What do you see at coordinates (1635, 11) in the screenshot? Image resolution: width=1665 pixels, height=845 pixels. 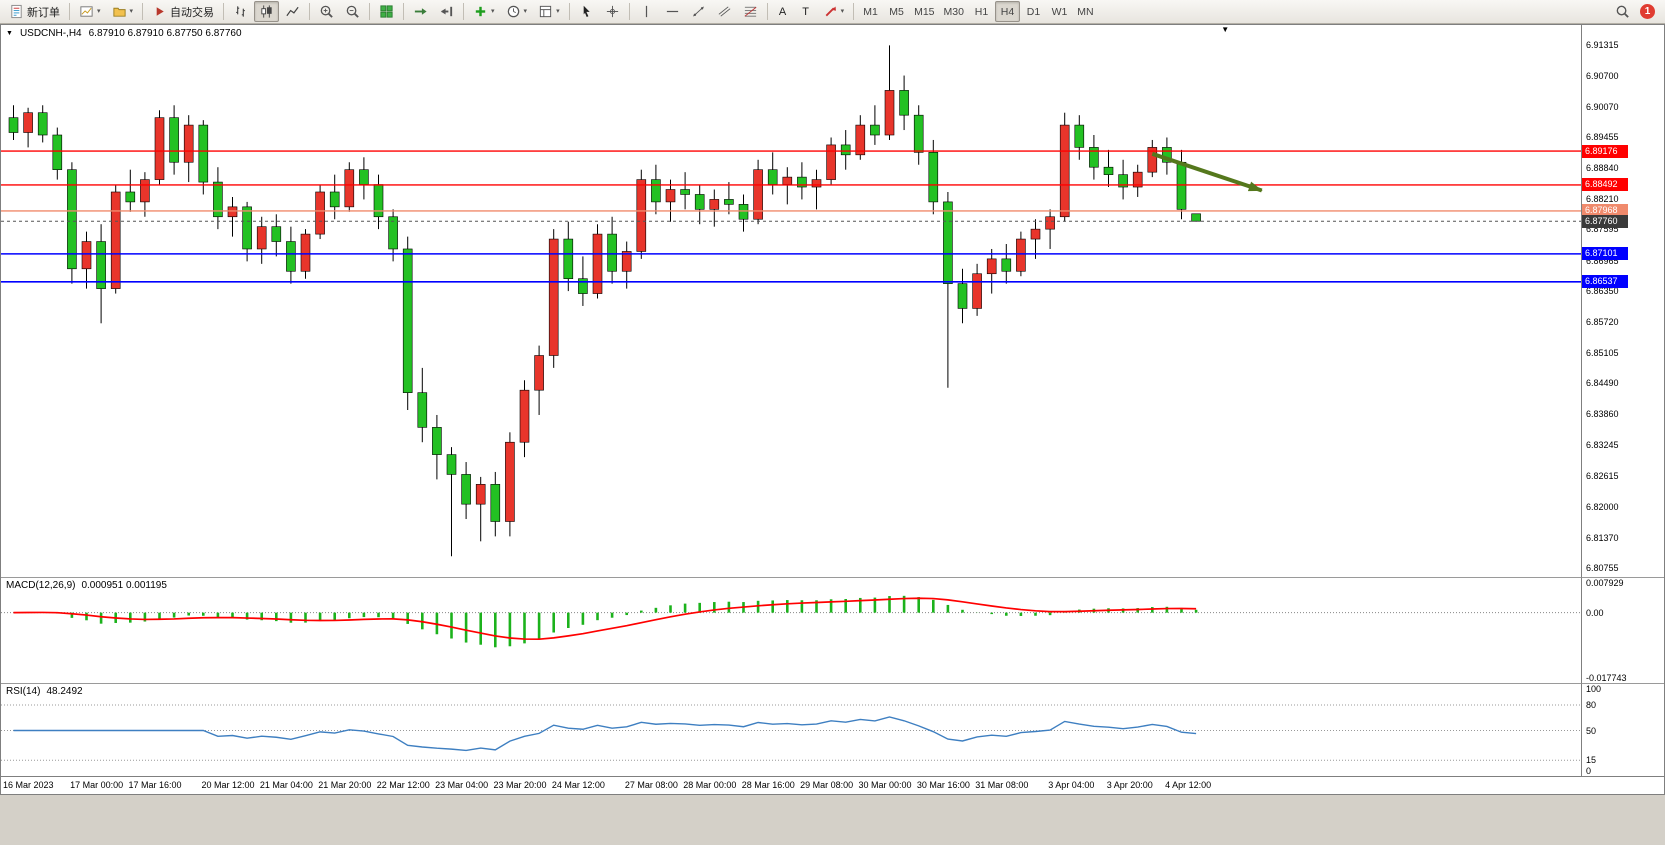 I see `toolbar-right-group: 1` at bounding box center [1635, 11].